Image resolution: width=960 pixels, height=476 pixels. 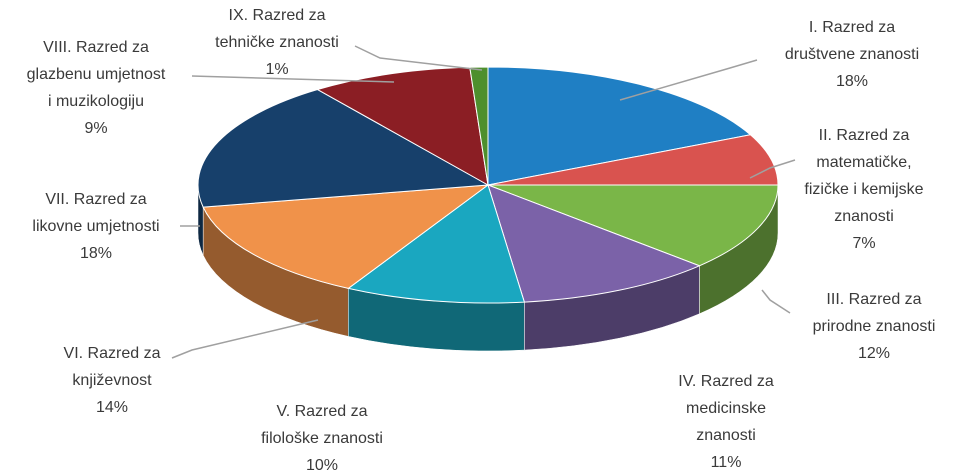 What do you see at coordinates (322, 465) in the screenshot?
I see `value-label: 10%` at bounding box center [322, 465].